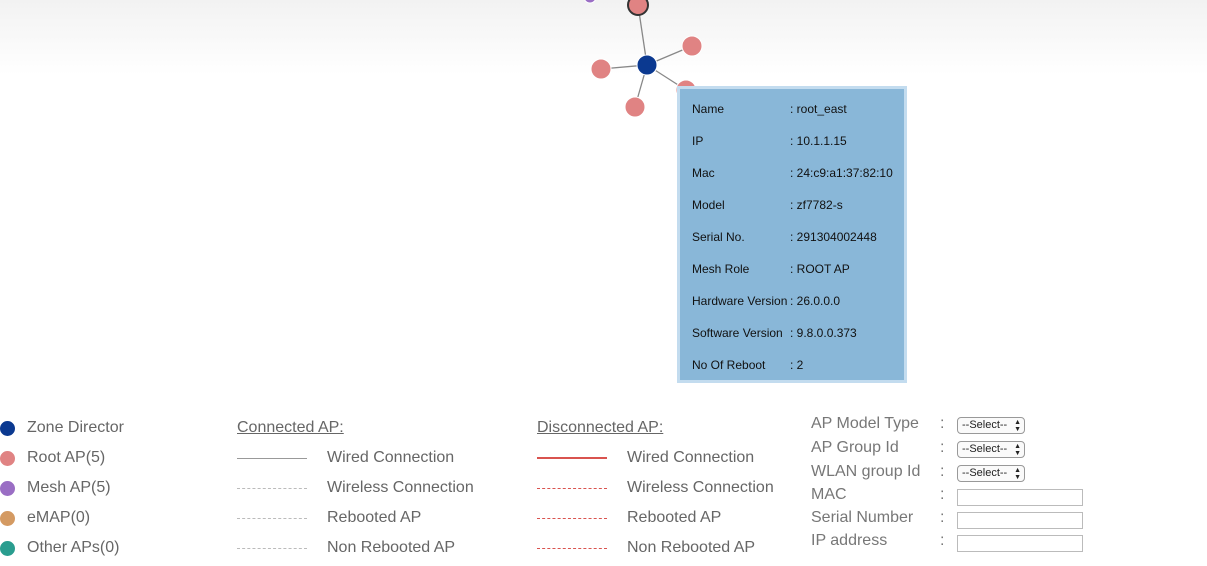  I want to click on tooltip-label: Mesh Role, so click(721, 269).